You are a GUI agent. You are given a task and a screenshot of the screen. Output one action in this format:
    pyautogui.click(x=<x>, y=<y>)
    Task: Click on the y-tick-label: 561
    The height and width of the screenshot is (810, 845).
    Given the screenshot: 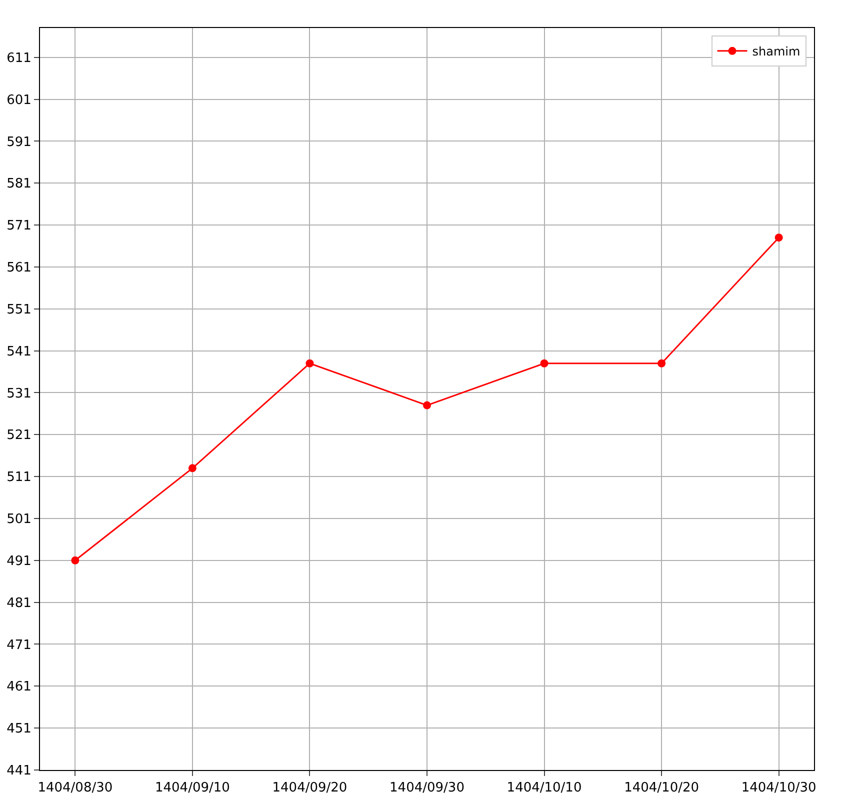 What is the action you would take?
    pyautogui.click(x=19, y=268)
    